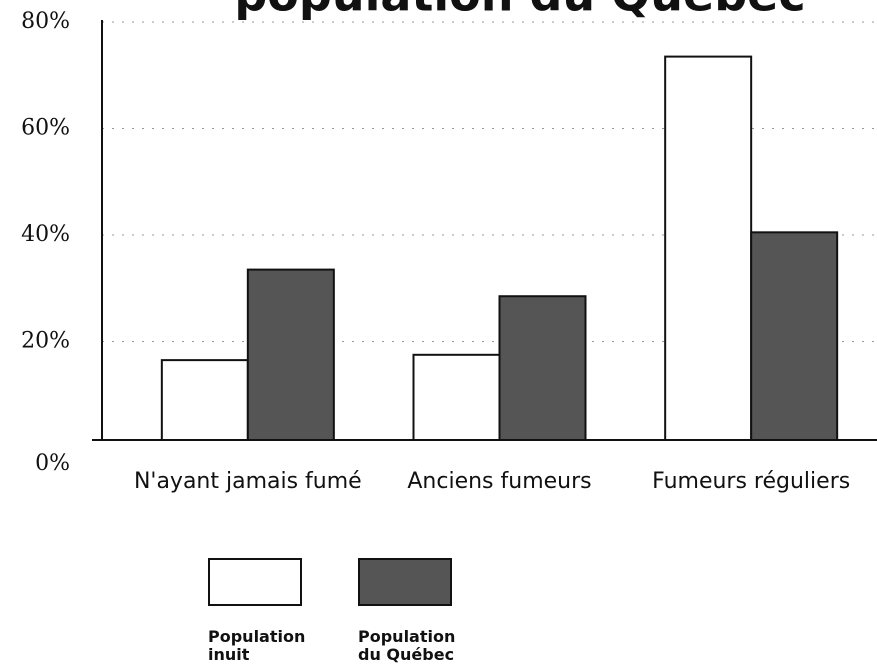 The height and width of the screenshot is (671, 877). What do you see at coordinates (45, 128) in the screenshot?
I see `y-tick-label: 60%` at bounding box center [45, 128].